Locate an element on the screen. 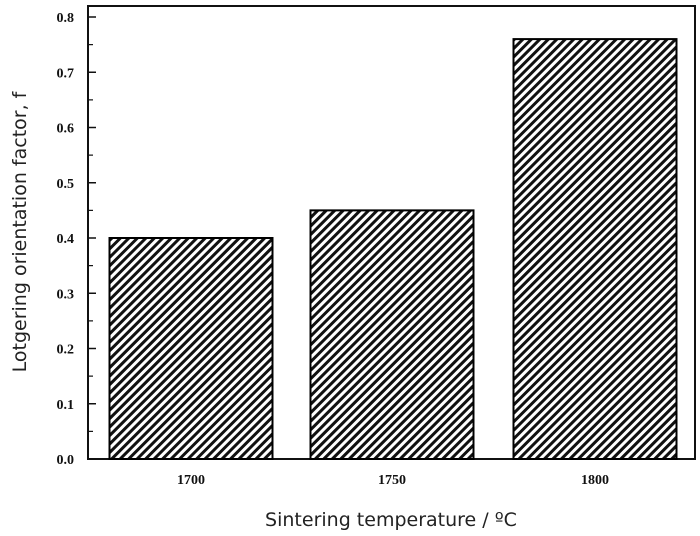 This screenshot has height=536, width=700. y-tick-label: 0.6 is located at coordinates (66, 129).